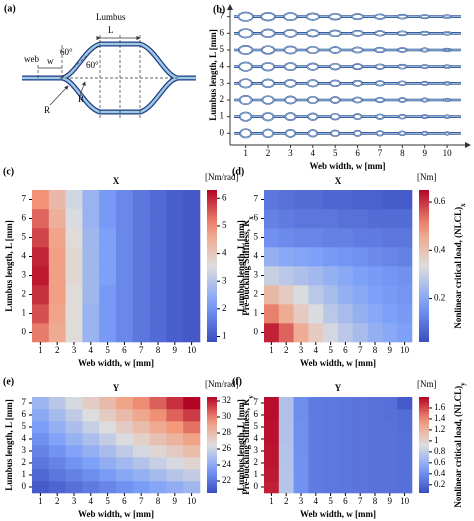 Image resolution: width=474 pixels, height=521 pixels. I want to click on panel-label: (c), so click(8, 171).